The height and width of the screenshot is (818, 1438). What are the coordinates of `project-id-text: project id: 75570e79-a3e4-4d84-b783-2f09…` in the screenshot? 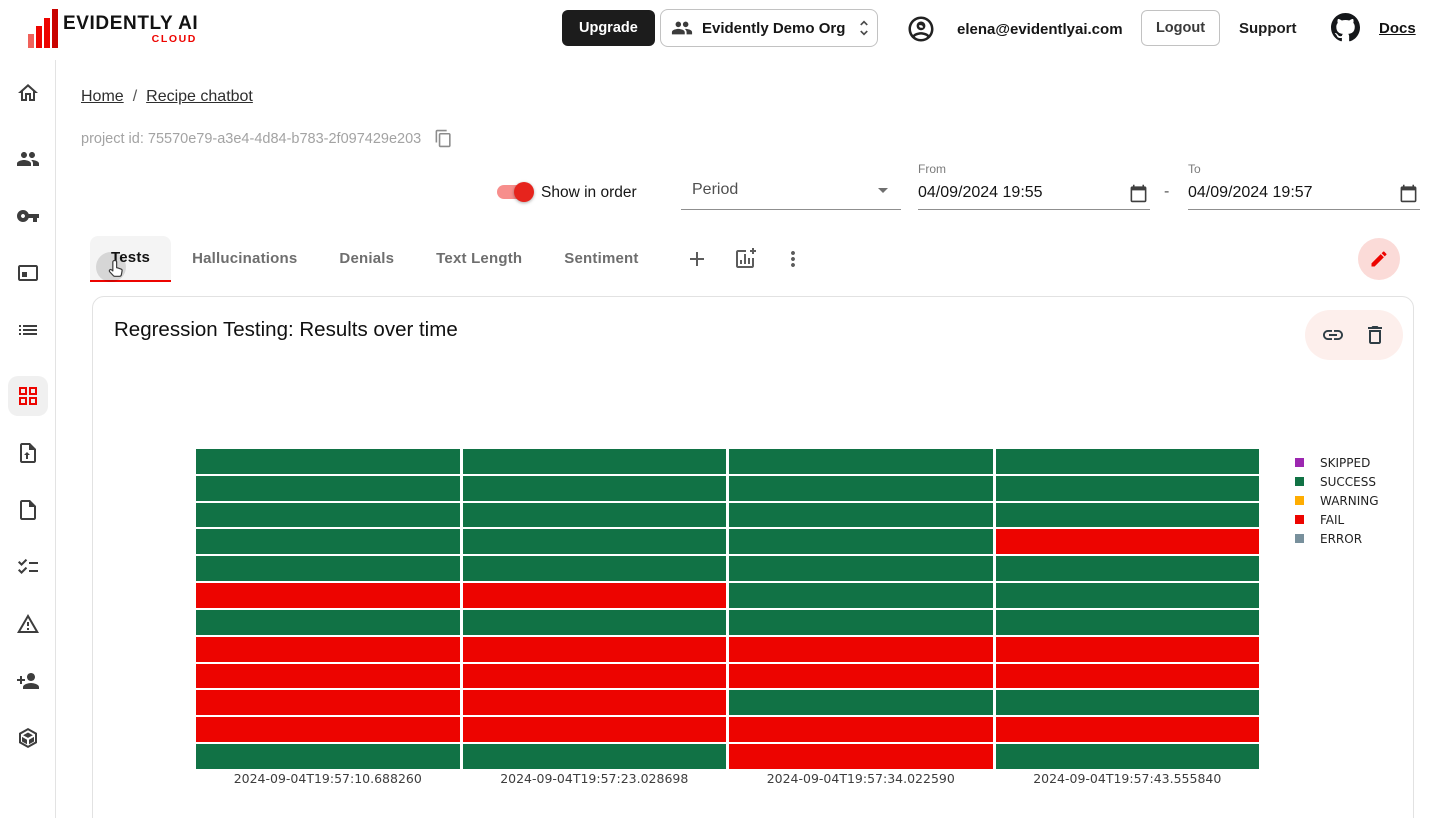 It's located at (251, 138).